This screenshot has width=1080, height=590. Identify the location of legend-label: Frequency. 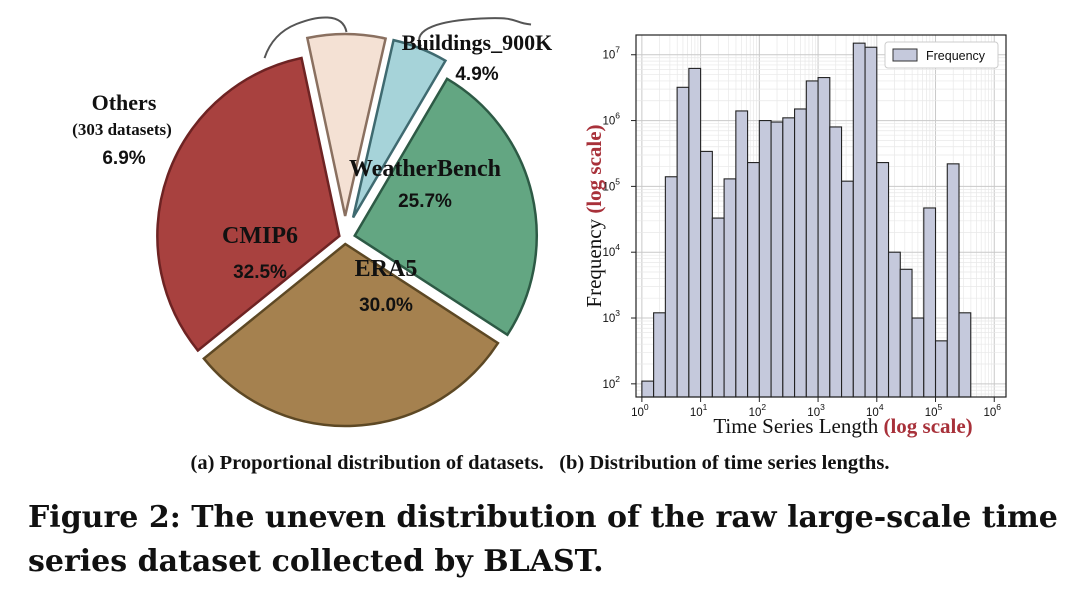
(956, 56).